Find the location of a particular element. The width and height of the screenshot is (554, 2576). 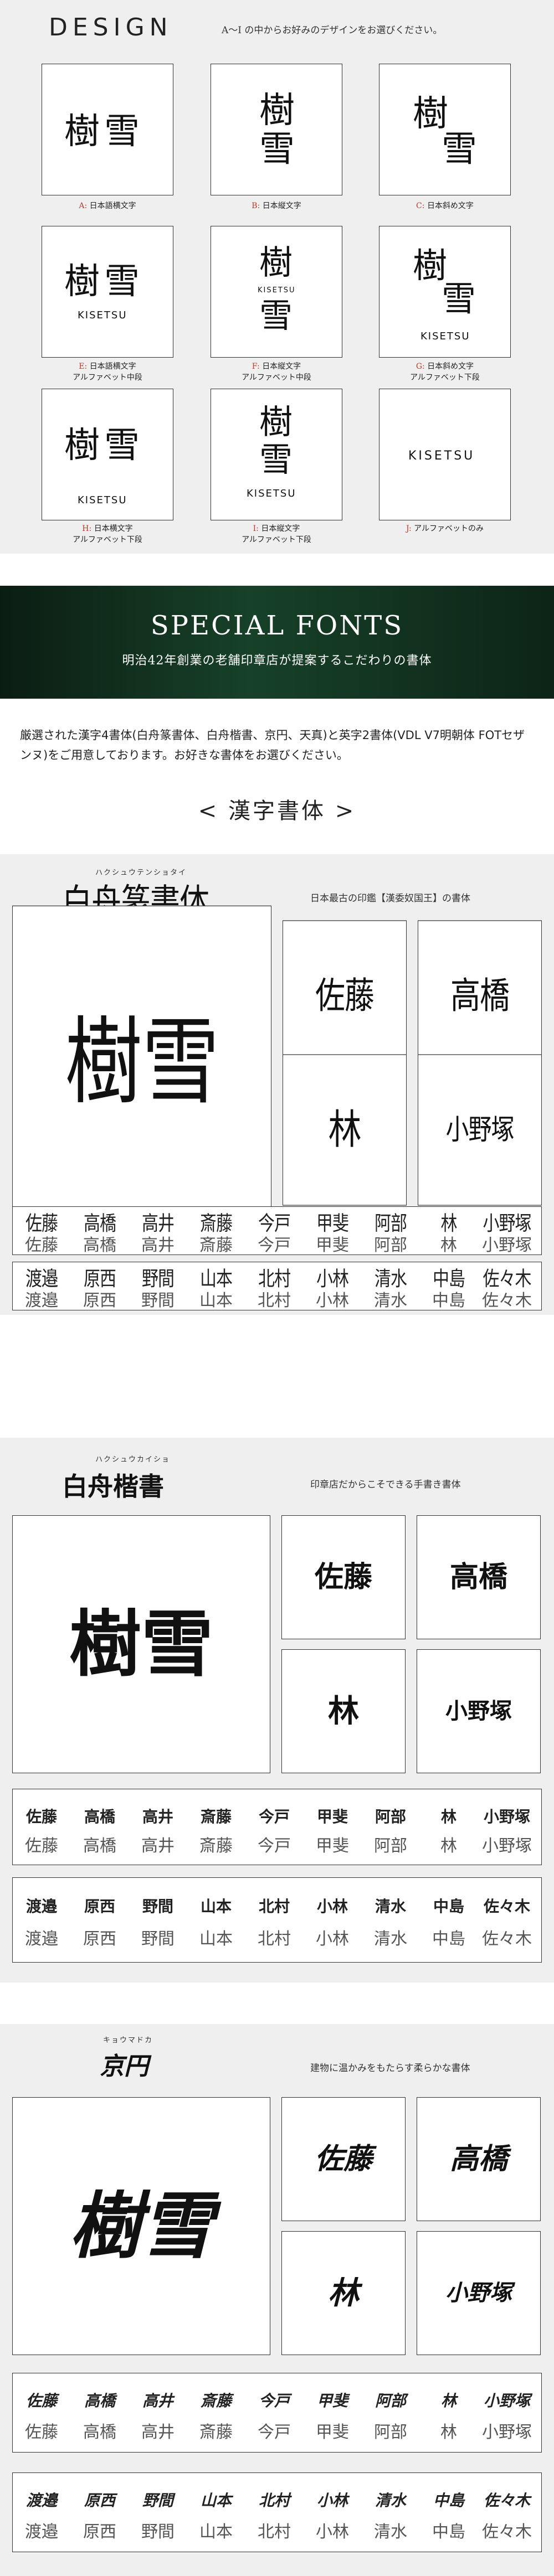

design-card-b: 樹 雪 is located at coordinates (276, 129).